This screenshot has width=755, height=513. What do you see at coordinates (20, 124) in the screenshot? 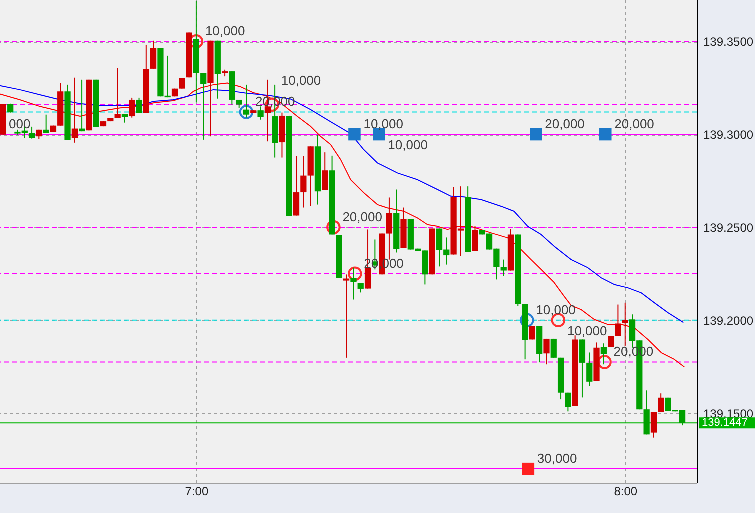
I see `annotation: 000` at bounding box center [20, 124].